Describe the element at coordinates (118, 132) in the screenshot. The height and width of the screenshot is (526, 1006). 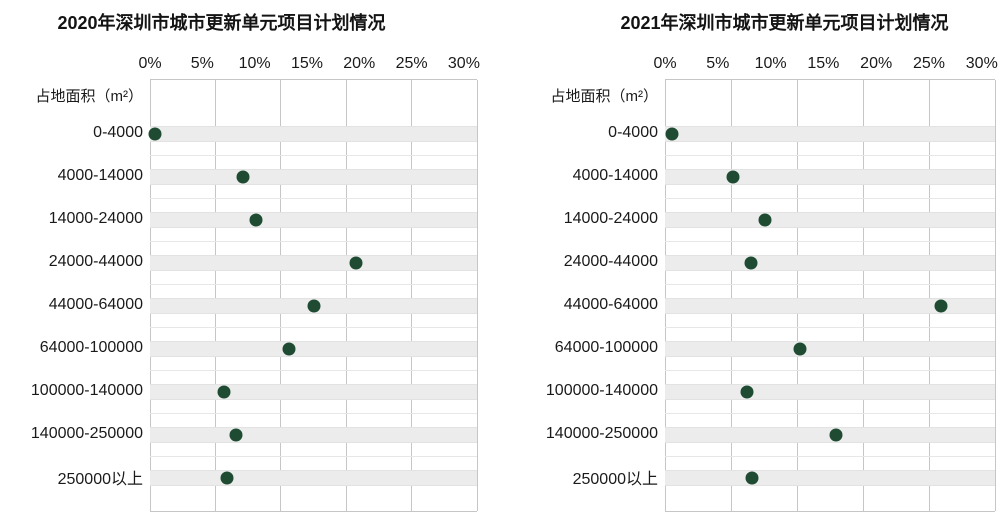
I see `category-label: 0-4000` at that location.